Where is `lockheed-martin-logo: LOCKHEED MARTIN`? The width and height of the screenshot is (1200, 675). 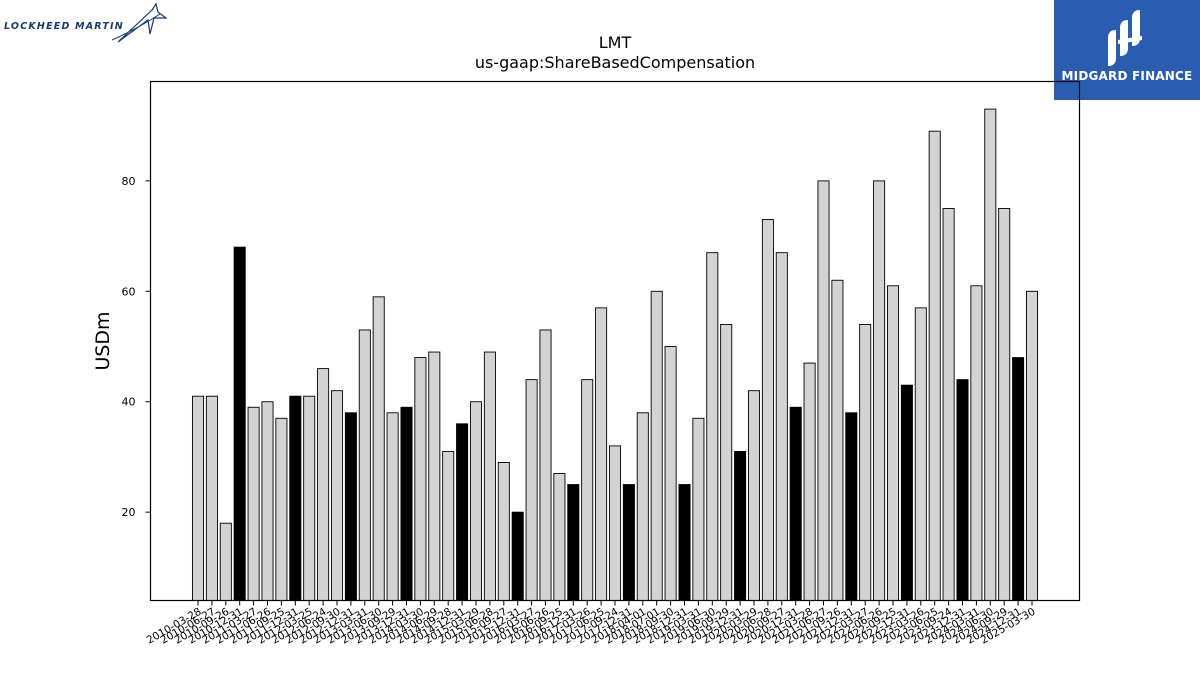 lockheed-martin-logo: LOCKHEED MARTIN is located at coordinates (87, 23).